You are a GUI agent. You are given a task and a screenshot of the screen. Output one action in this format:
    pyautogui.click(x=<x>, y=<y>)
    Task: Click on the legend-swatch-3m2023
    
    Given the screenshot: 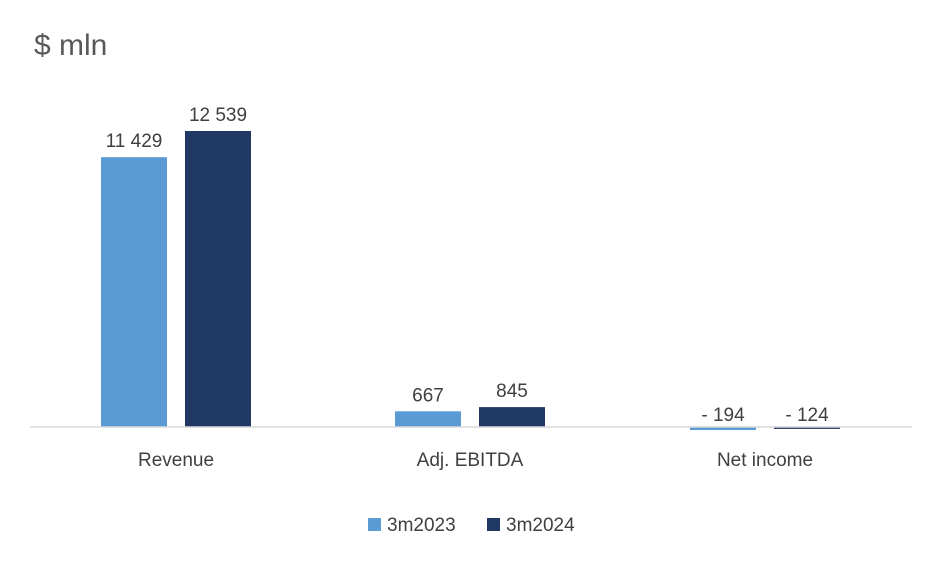 What is the action you would take?
    pyautogui.click(x=374, y=524)
    